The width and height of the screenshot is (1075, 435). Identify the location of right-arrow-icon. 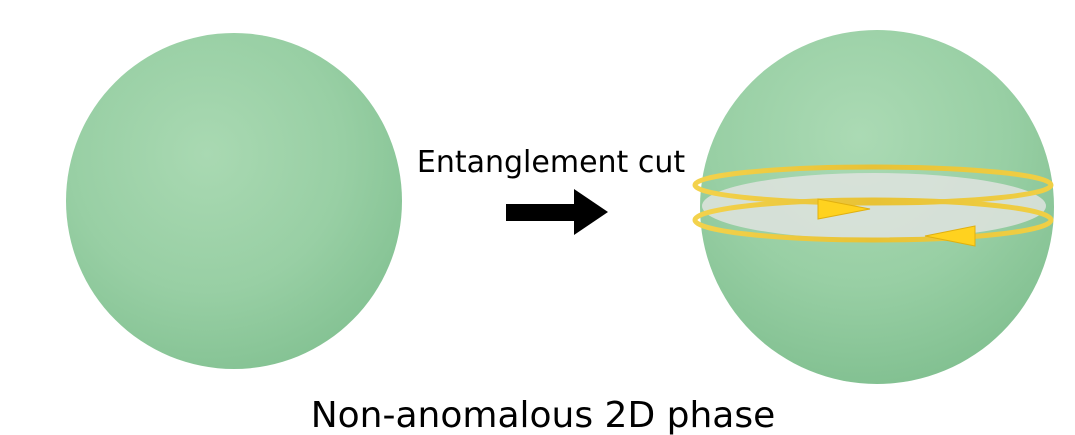
(557, 212).